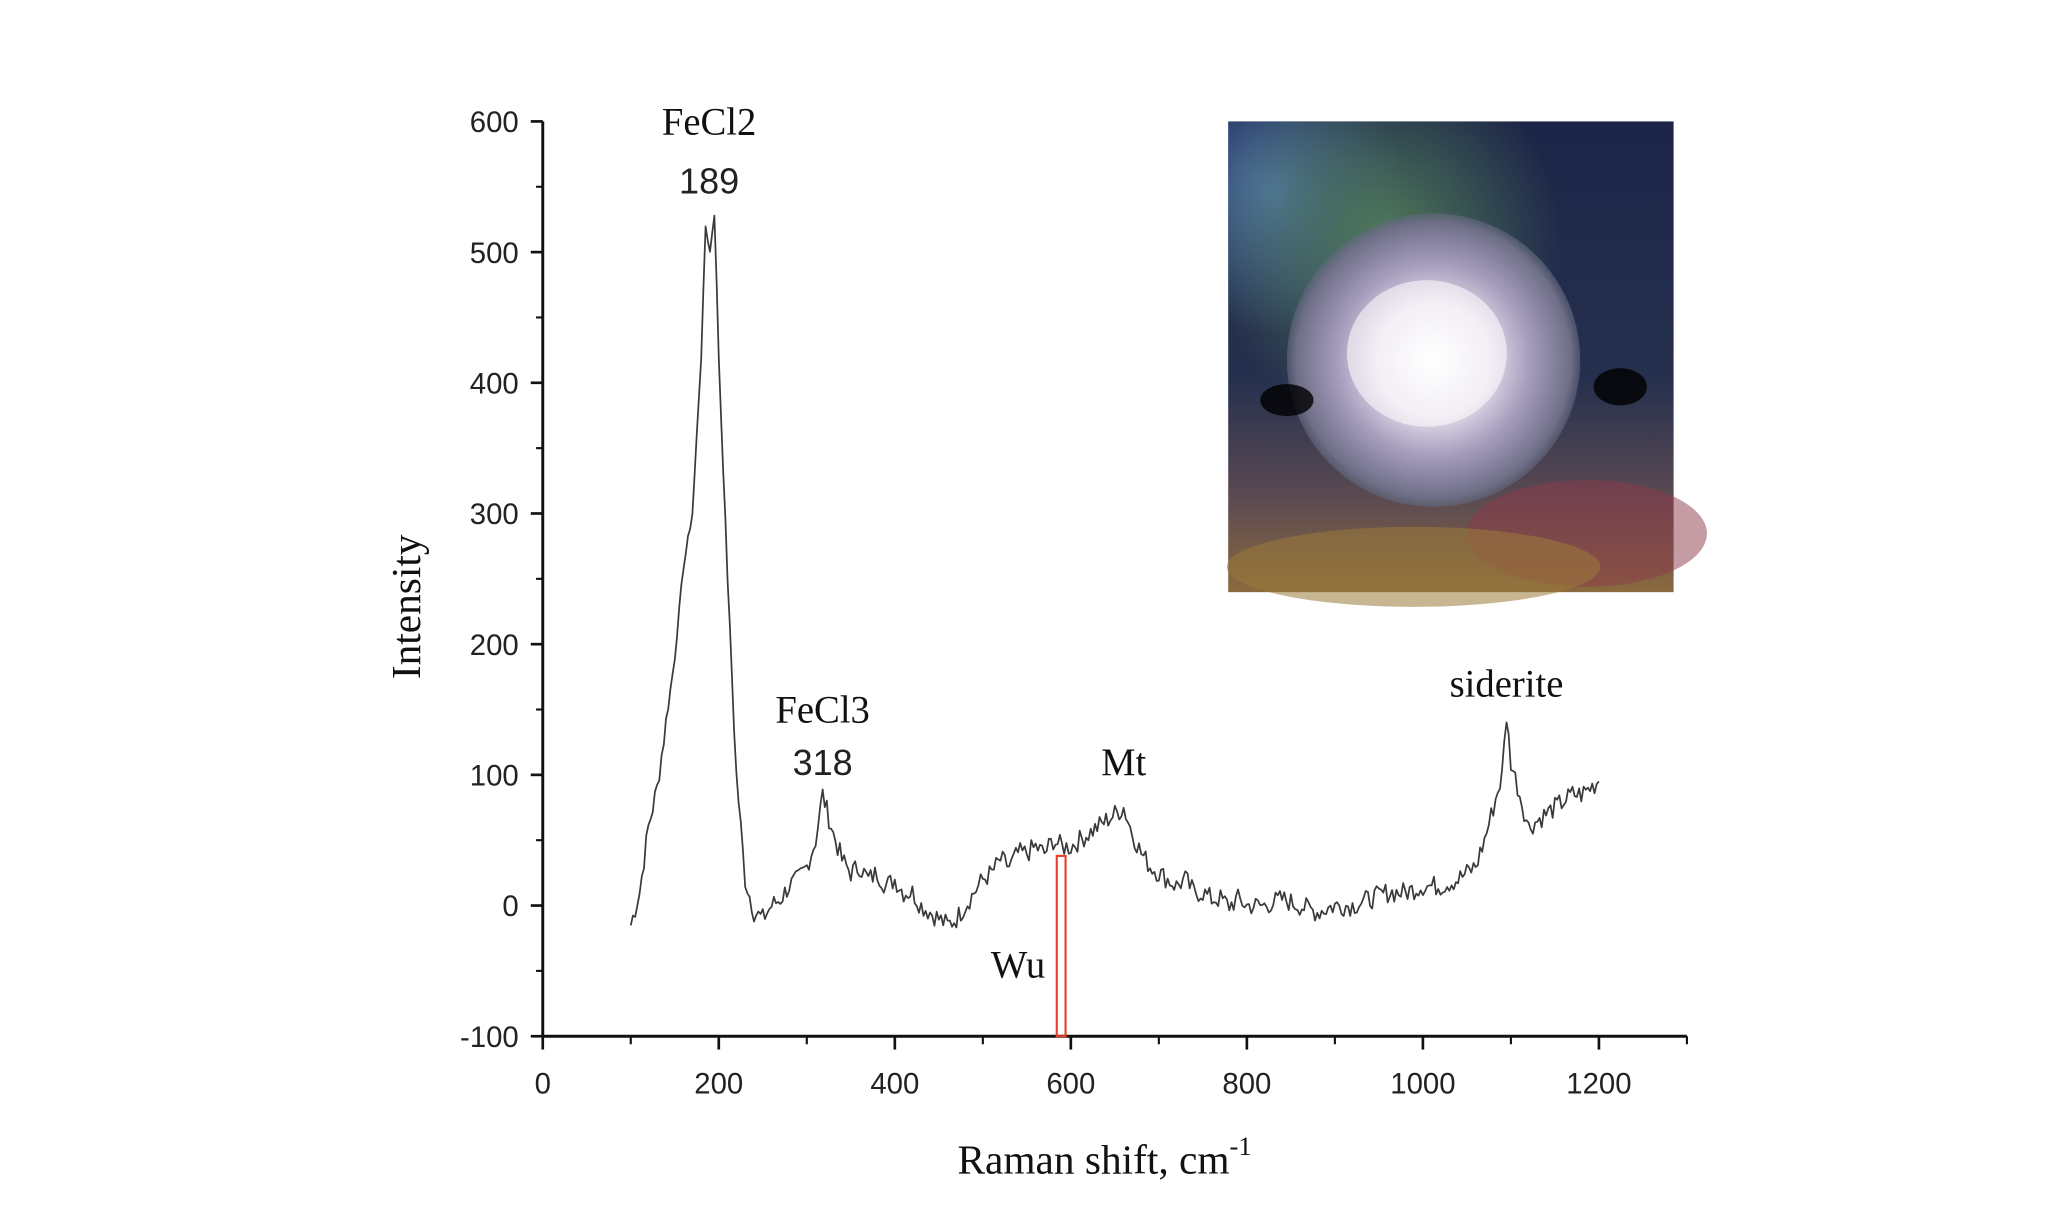 The width and height of the screenshot is (2067, 1207). Describe the element at coordinates (494, 383) in the screenshot. I see `y-tick-label: 400` at that location.